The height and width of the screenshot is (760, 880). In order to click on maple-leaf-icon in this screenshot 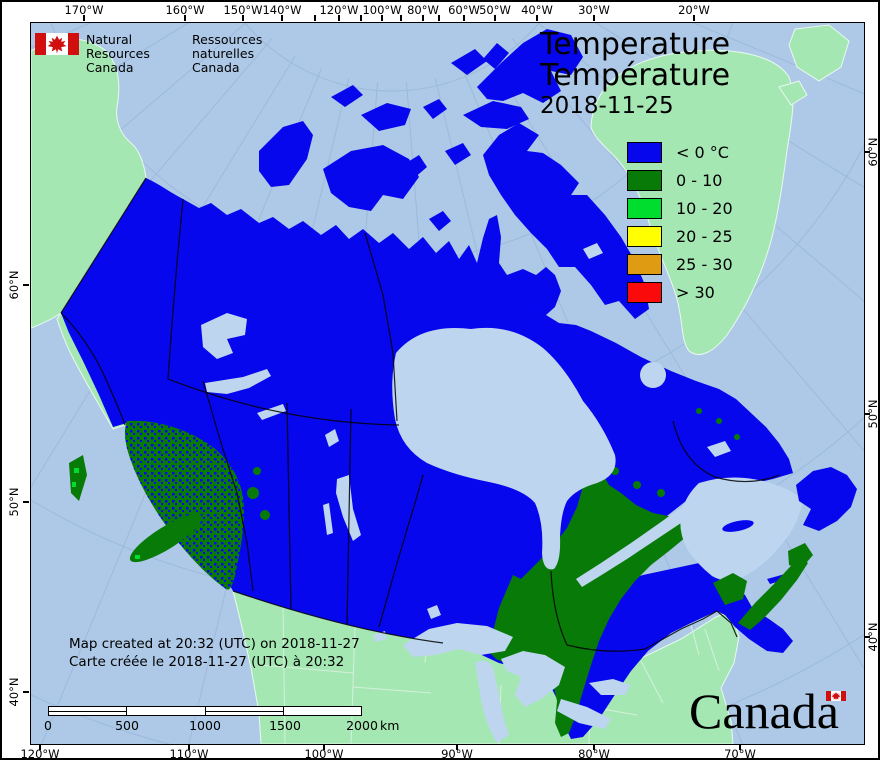, I will do `click(57, 44)`.